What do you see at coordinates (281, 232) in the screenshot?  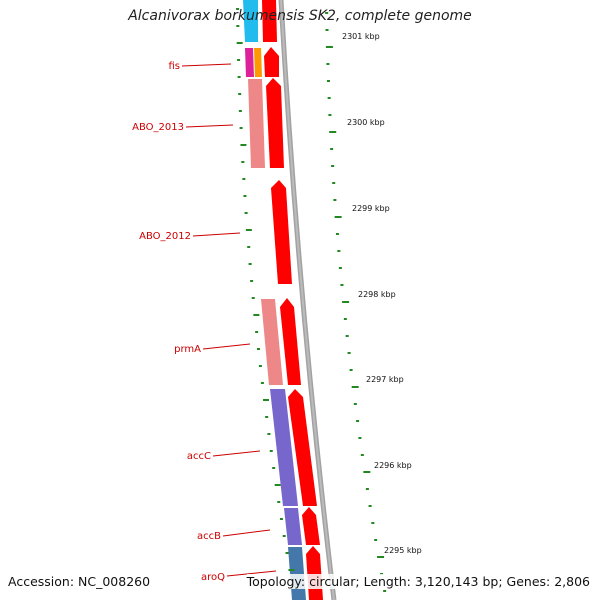 I see `cds-arrow-ABO_2012` at bounding box center [281, 232].